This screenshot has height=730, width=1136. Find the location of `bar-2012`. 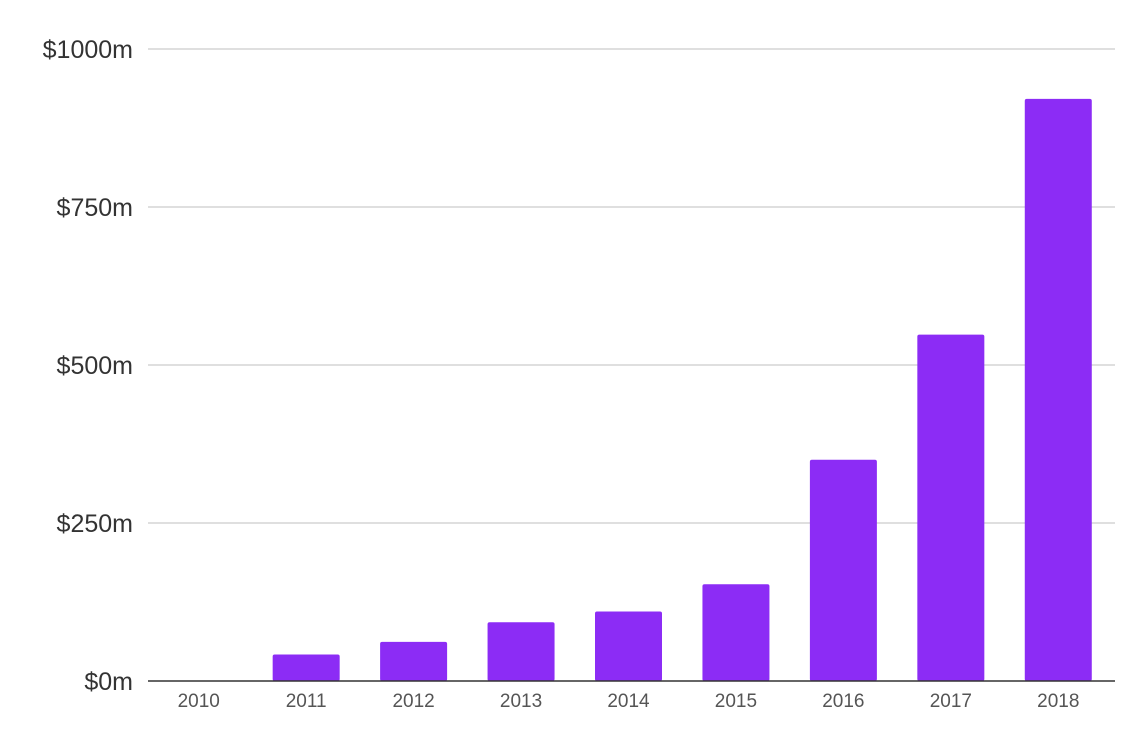

bar-2012 is located at coordinates (414, 661).